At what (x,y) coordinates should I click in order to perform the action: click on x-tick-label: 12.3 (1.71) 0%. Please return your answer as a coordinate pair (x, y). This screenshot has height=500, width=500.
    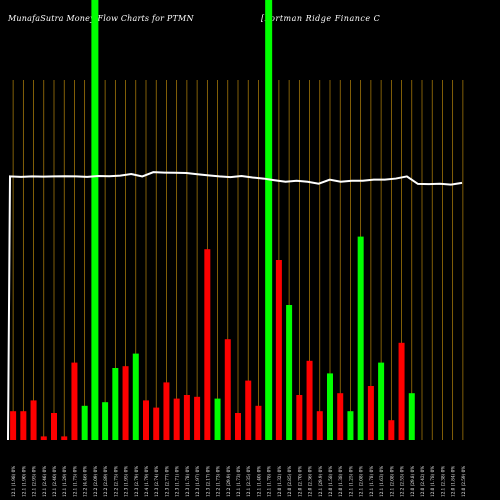
    Looking at the image, I should click on (177, 481).